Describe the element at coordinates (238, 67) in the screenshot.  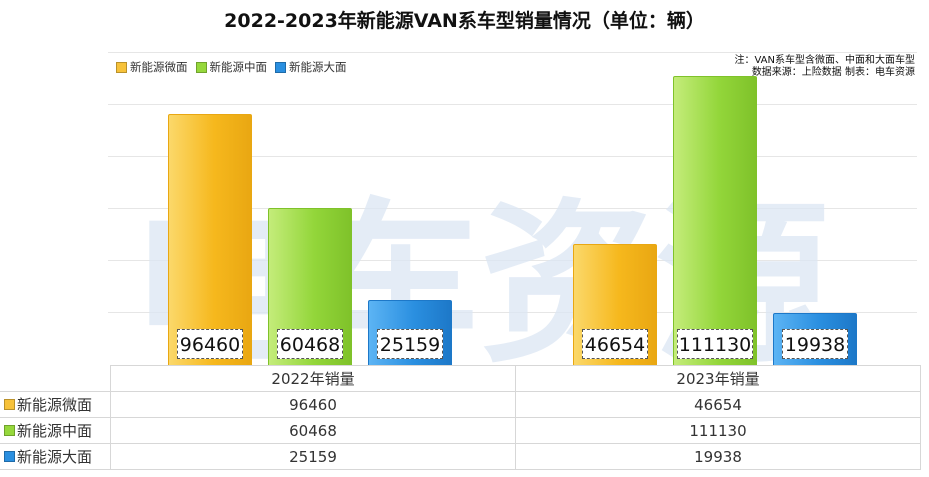
I see `legend-label: 新能源中面` at that location.